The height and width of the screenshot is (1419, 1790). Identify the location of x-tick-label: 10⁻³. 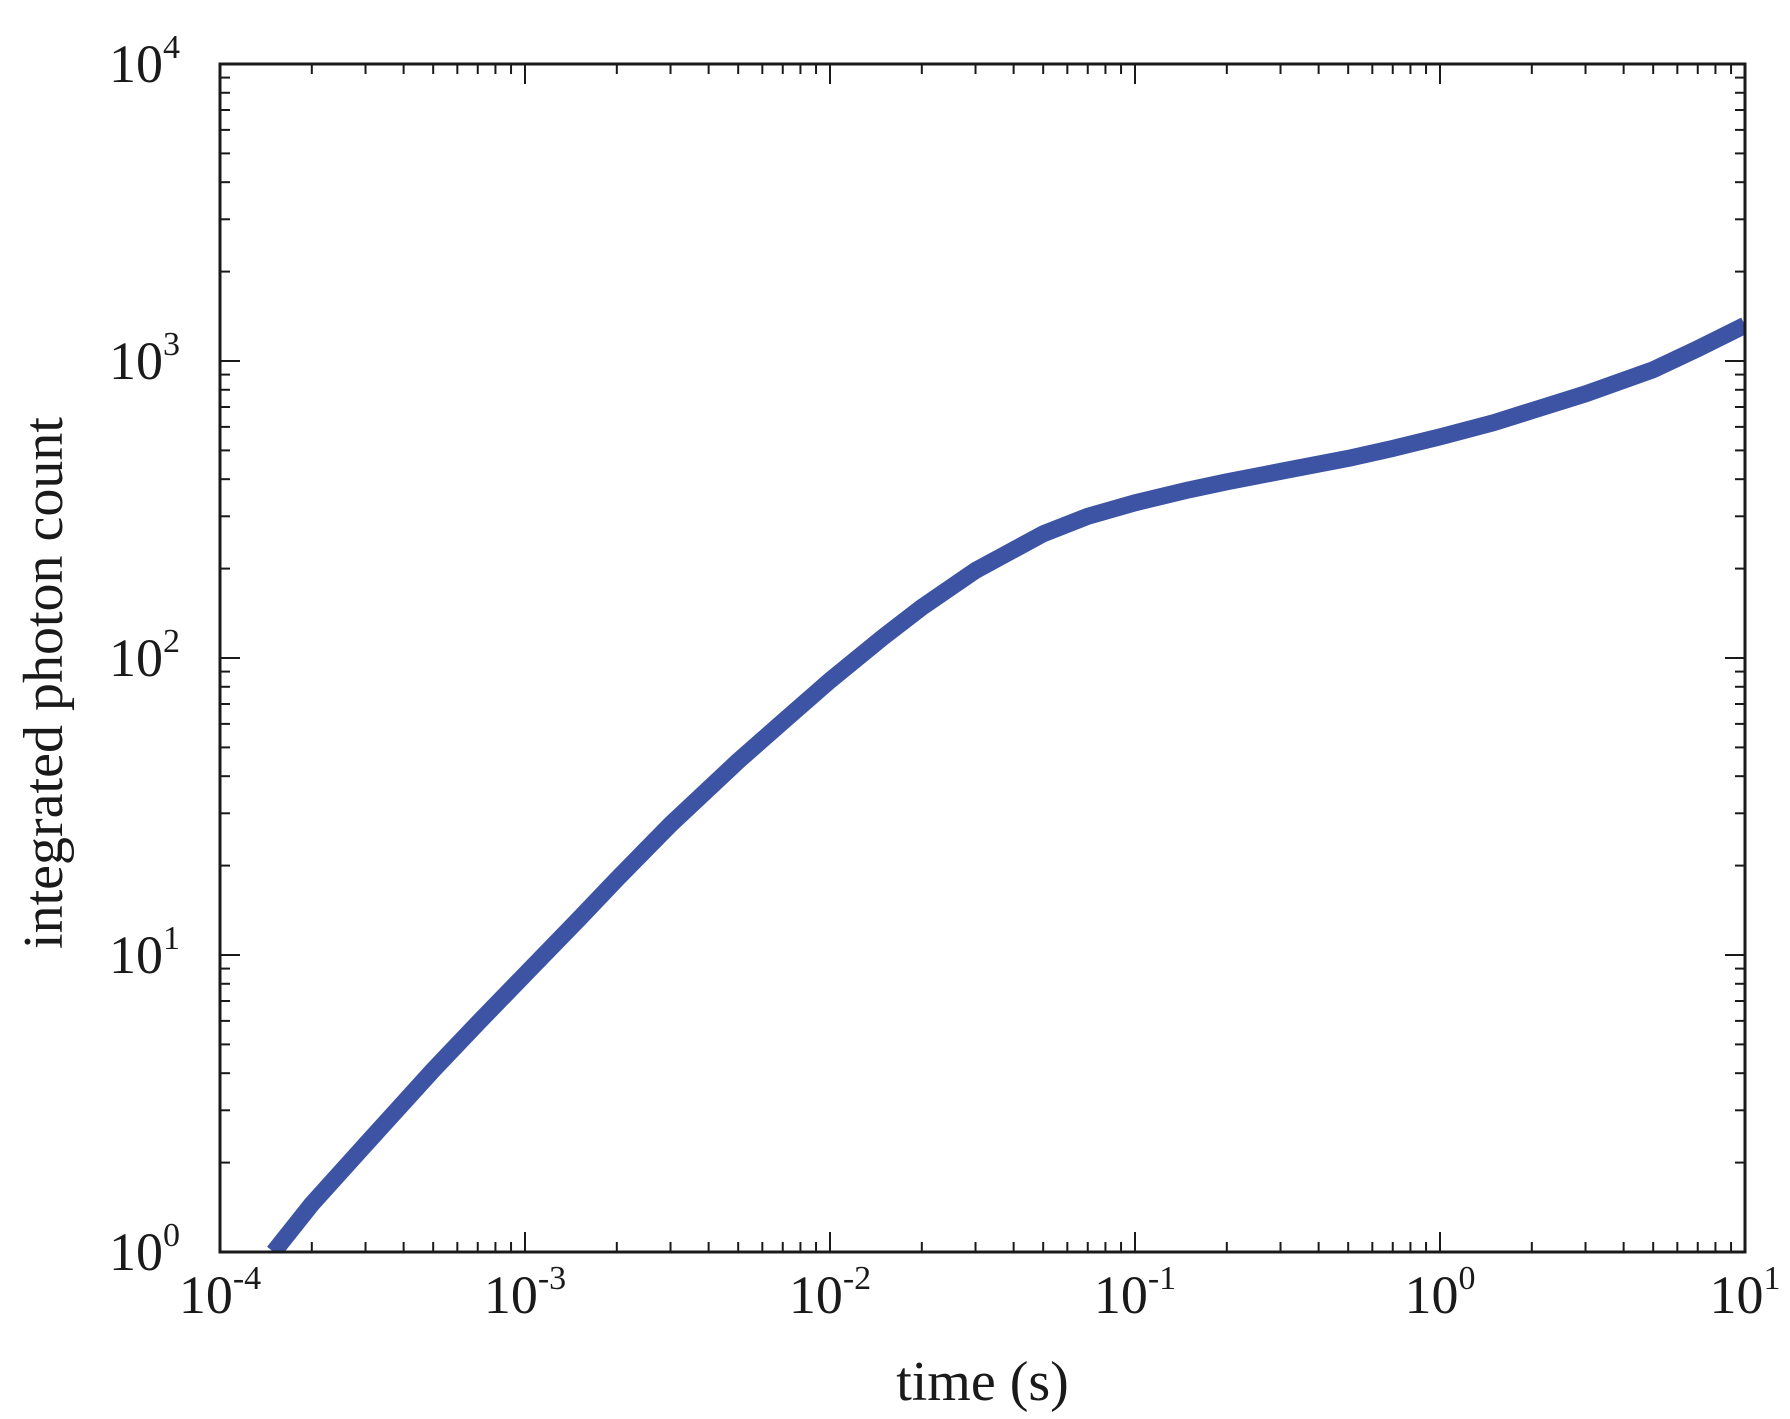
(525, 1292).